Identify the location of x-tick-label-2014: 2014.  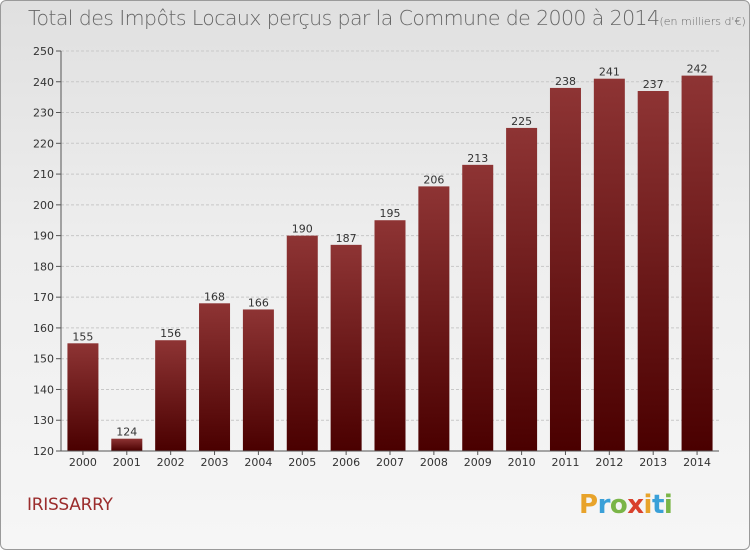
(697, 462).